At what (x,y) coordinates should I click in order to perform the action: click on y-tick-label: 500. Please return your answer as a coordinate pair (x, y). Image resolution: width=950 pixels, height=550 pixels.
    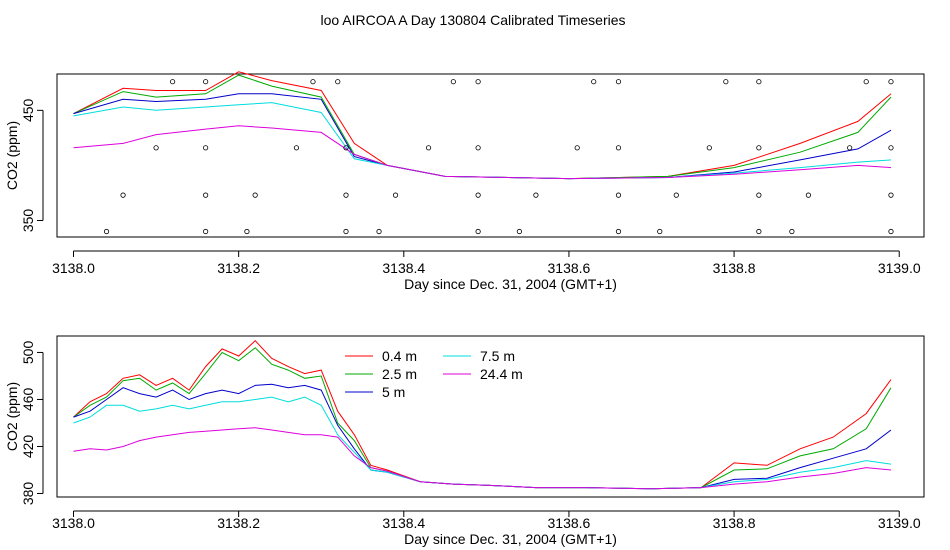
    Looking at the image, I should click on (28, 353).